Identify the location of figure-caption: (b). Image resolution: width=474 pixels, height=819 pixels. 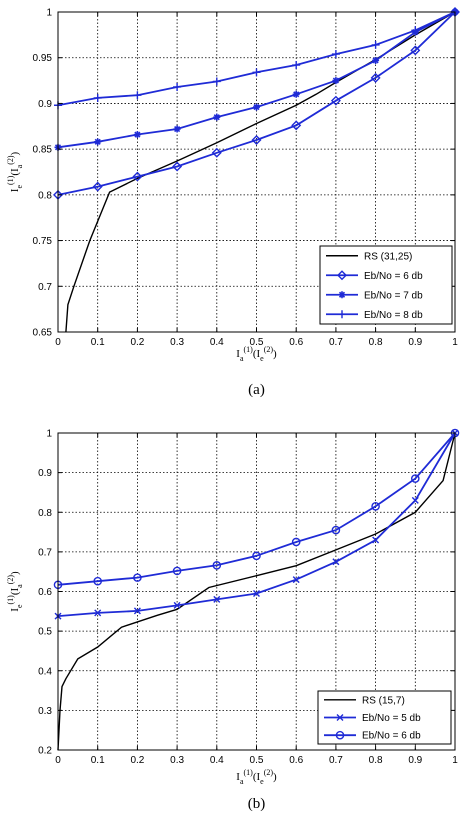
(257, 804).